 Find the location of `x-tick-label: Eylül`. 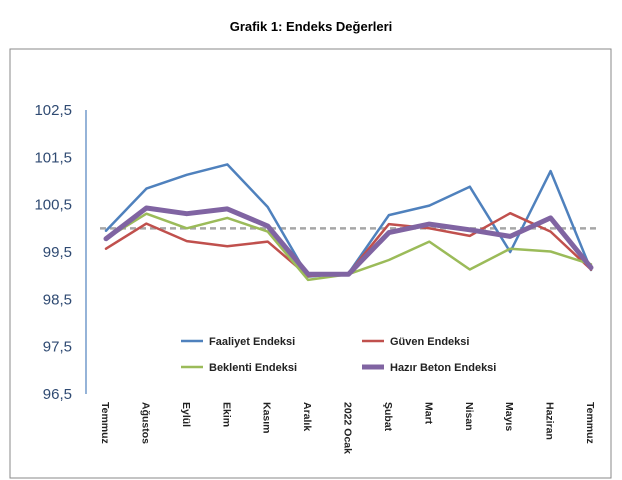

x-tick-label: Eylül is located at coordinates (186, 414).